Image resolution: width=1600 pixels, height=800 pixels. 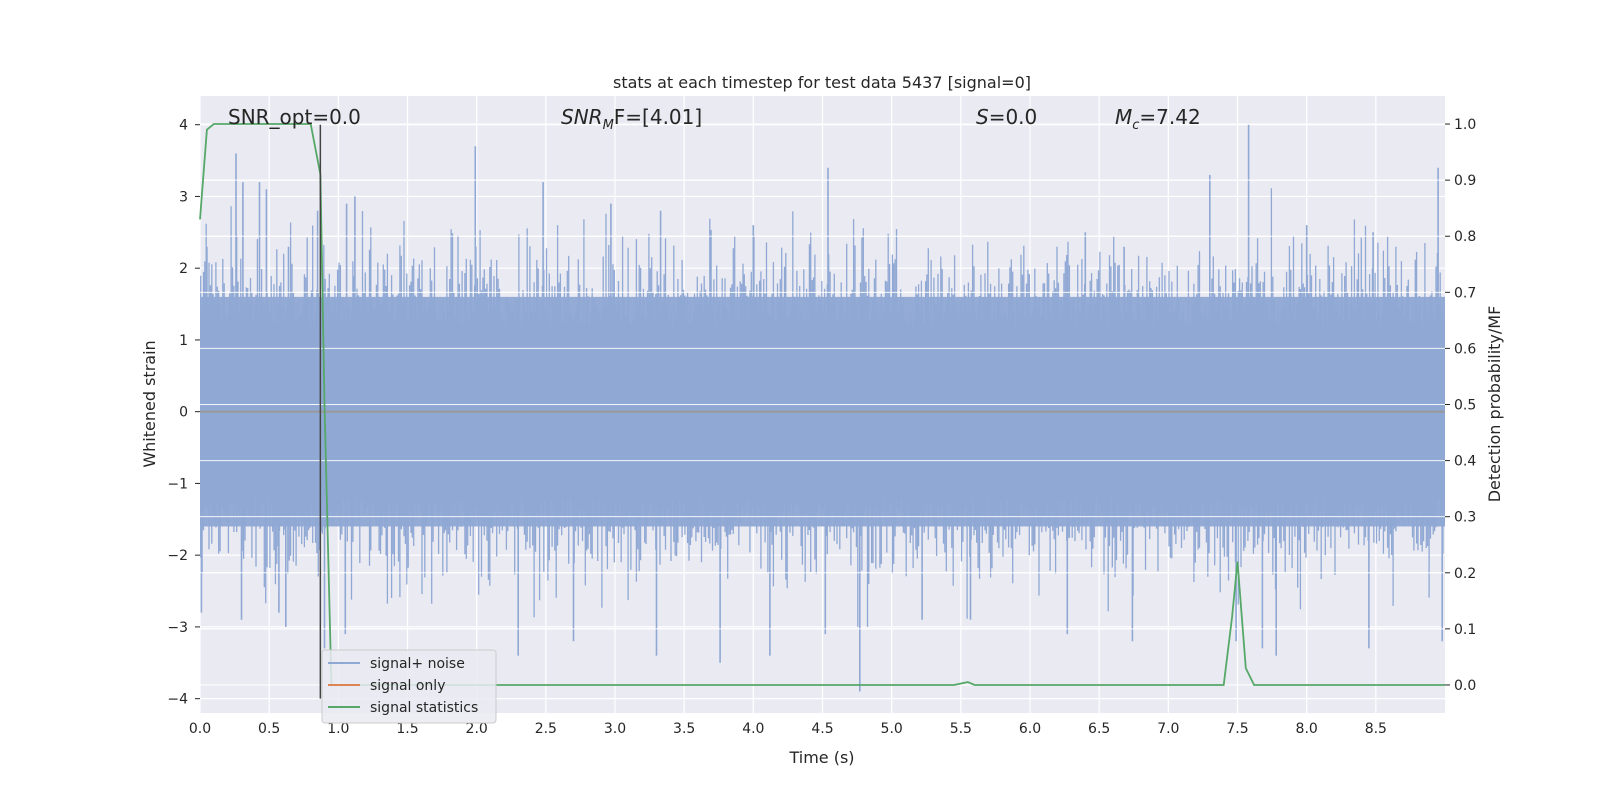 I want to click on y2-tick-label: 0.2, so click(x=1465, y=574).